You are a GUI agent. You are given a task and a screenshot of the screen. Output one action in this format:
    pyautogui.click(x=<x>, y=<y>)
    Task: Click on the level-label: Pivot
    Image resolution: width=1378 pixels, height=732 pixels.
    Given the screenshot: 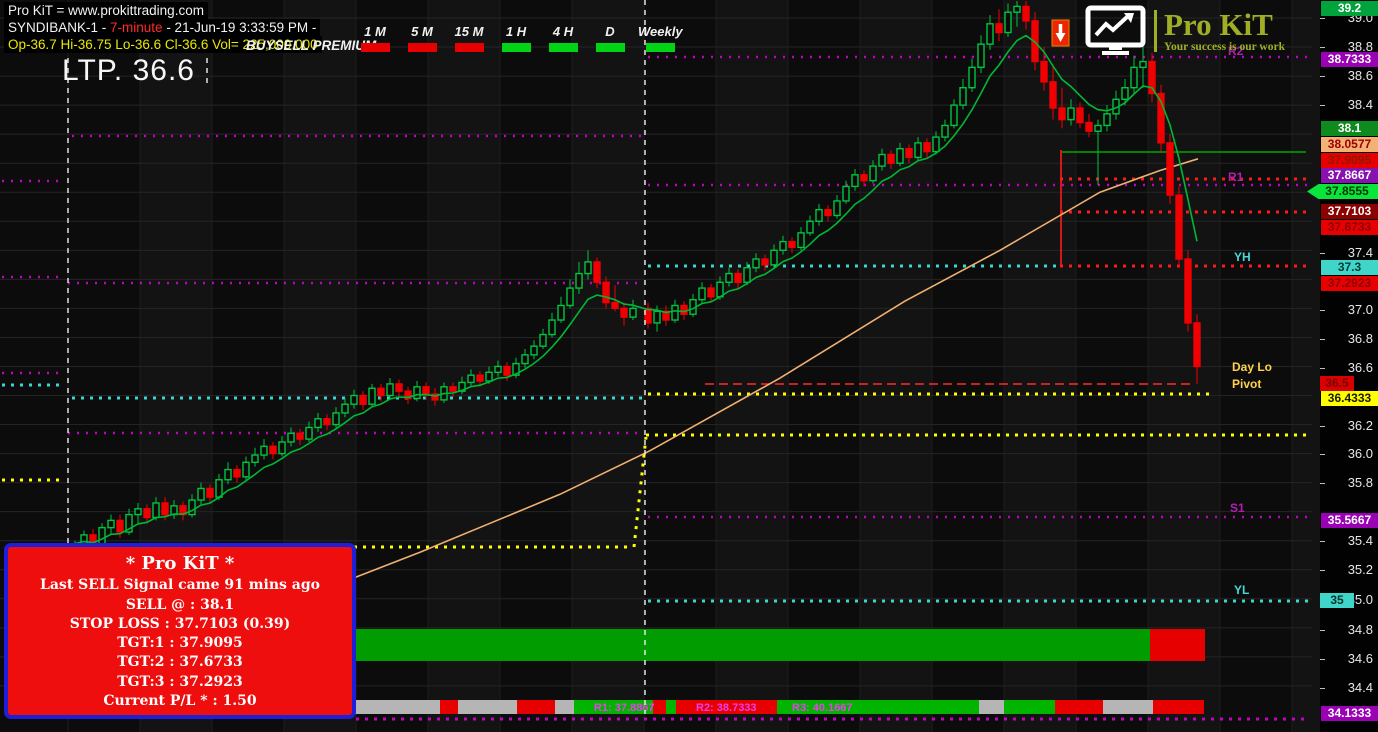 What is the action you would take?
    pyautogui.click(x=1246, y=384)
    